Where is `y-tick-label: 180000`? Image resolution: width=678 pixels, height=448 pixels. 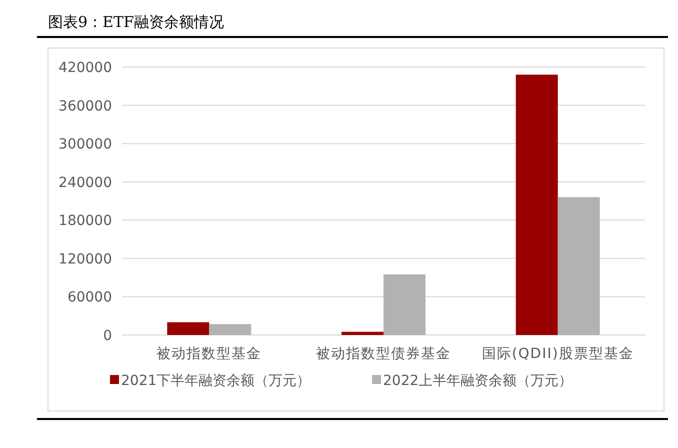
y-tick-label: 180000 is located at coordinates (85, 221).